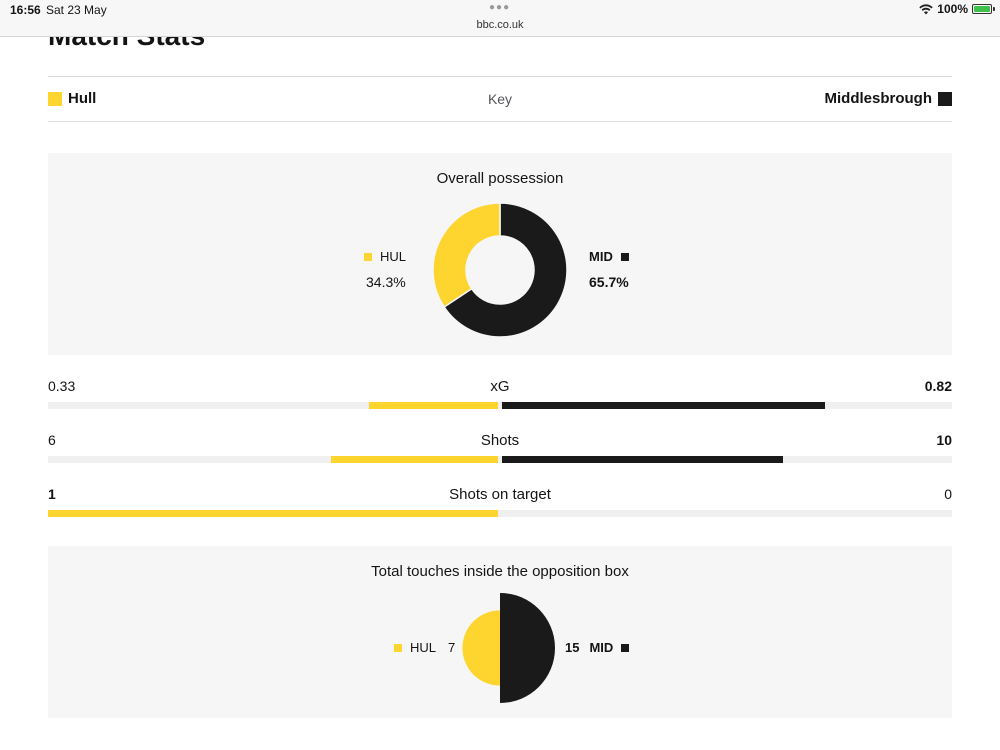 This screenshot has width=1000, height=750. Describe the element at coordinates (601, 256) in the screenshot. I see `possession-away-abbr: MID` at that location.